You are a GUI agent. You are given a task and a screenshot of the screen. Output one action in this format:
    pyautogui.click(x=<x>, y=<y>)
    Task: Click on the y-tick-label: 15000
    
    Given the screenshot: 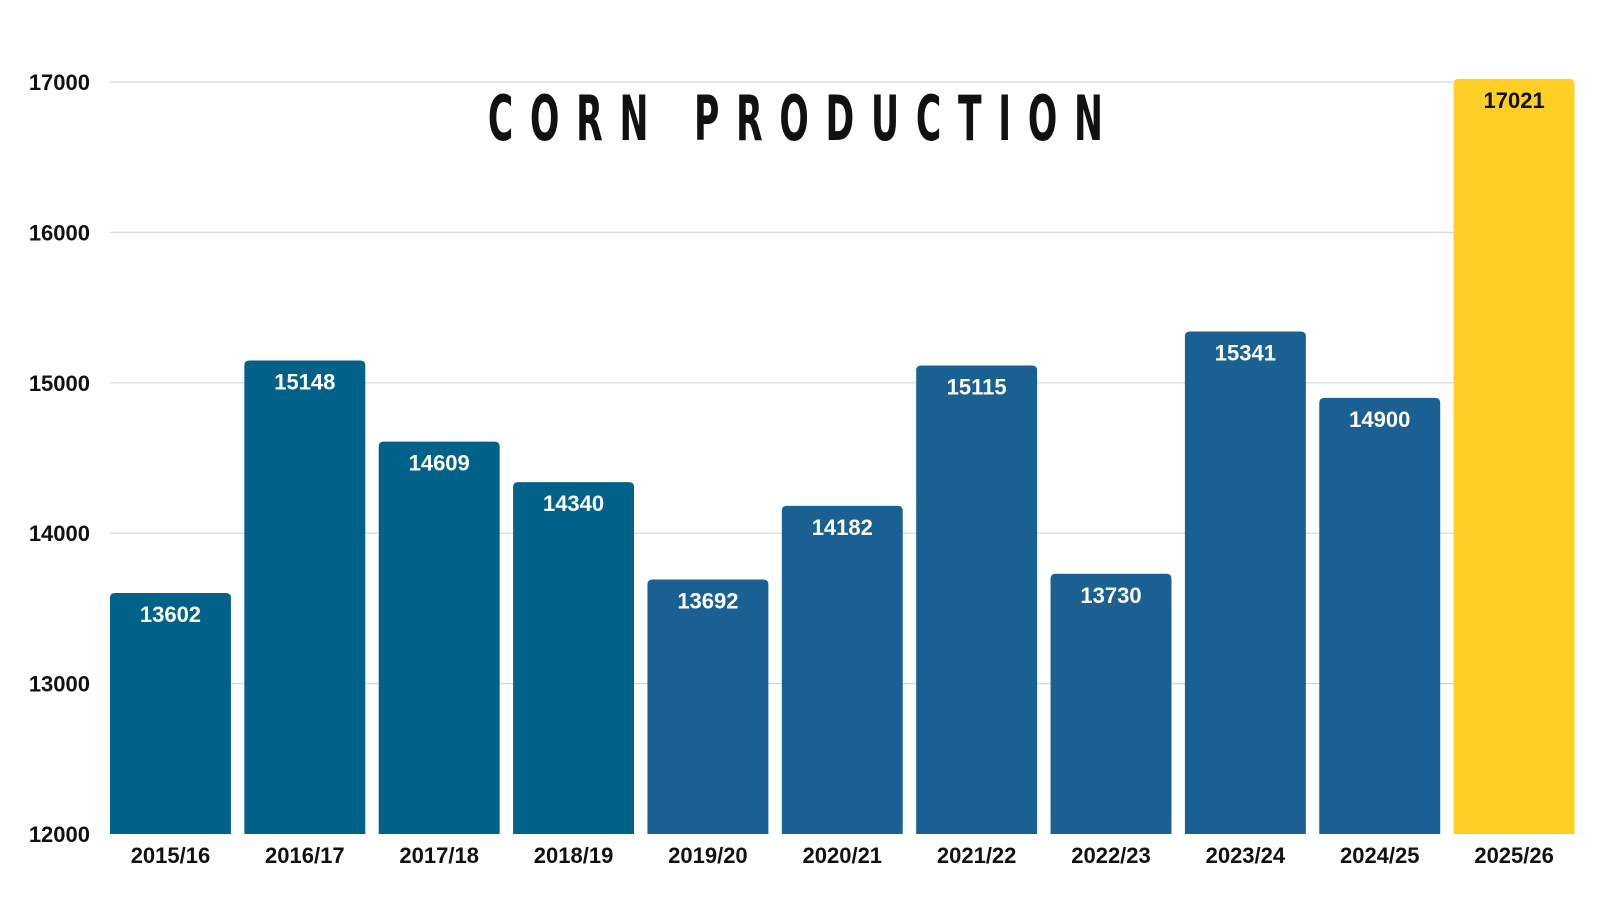 What is the action you would take?
    pyautogui.click(x=59, y=383)
    